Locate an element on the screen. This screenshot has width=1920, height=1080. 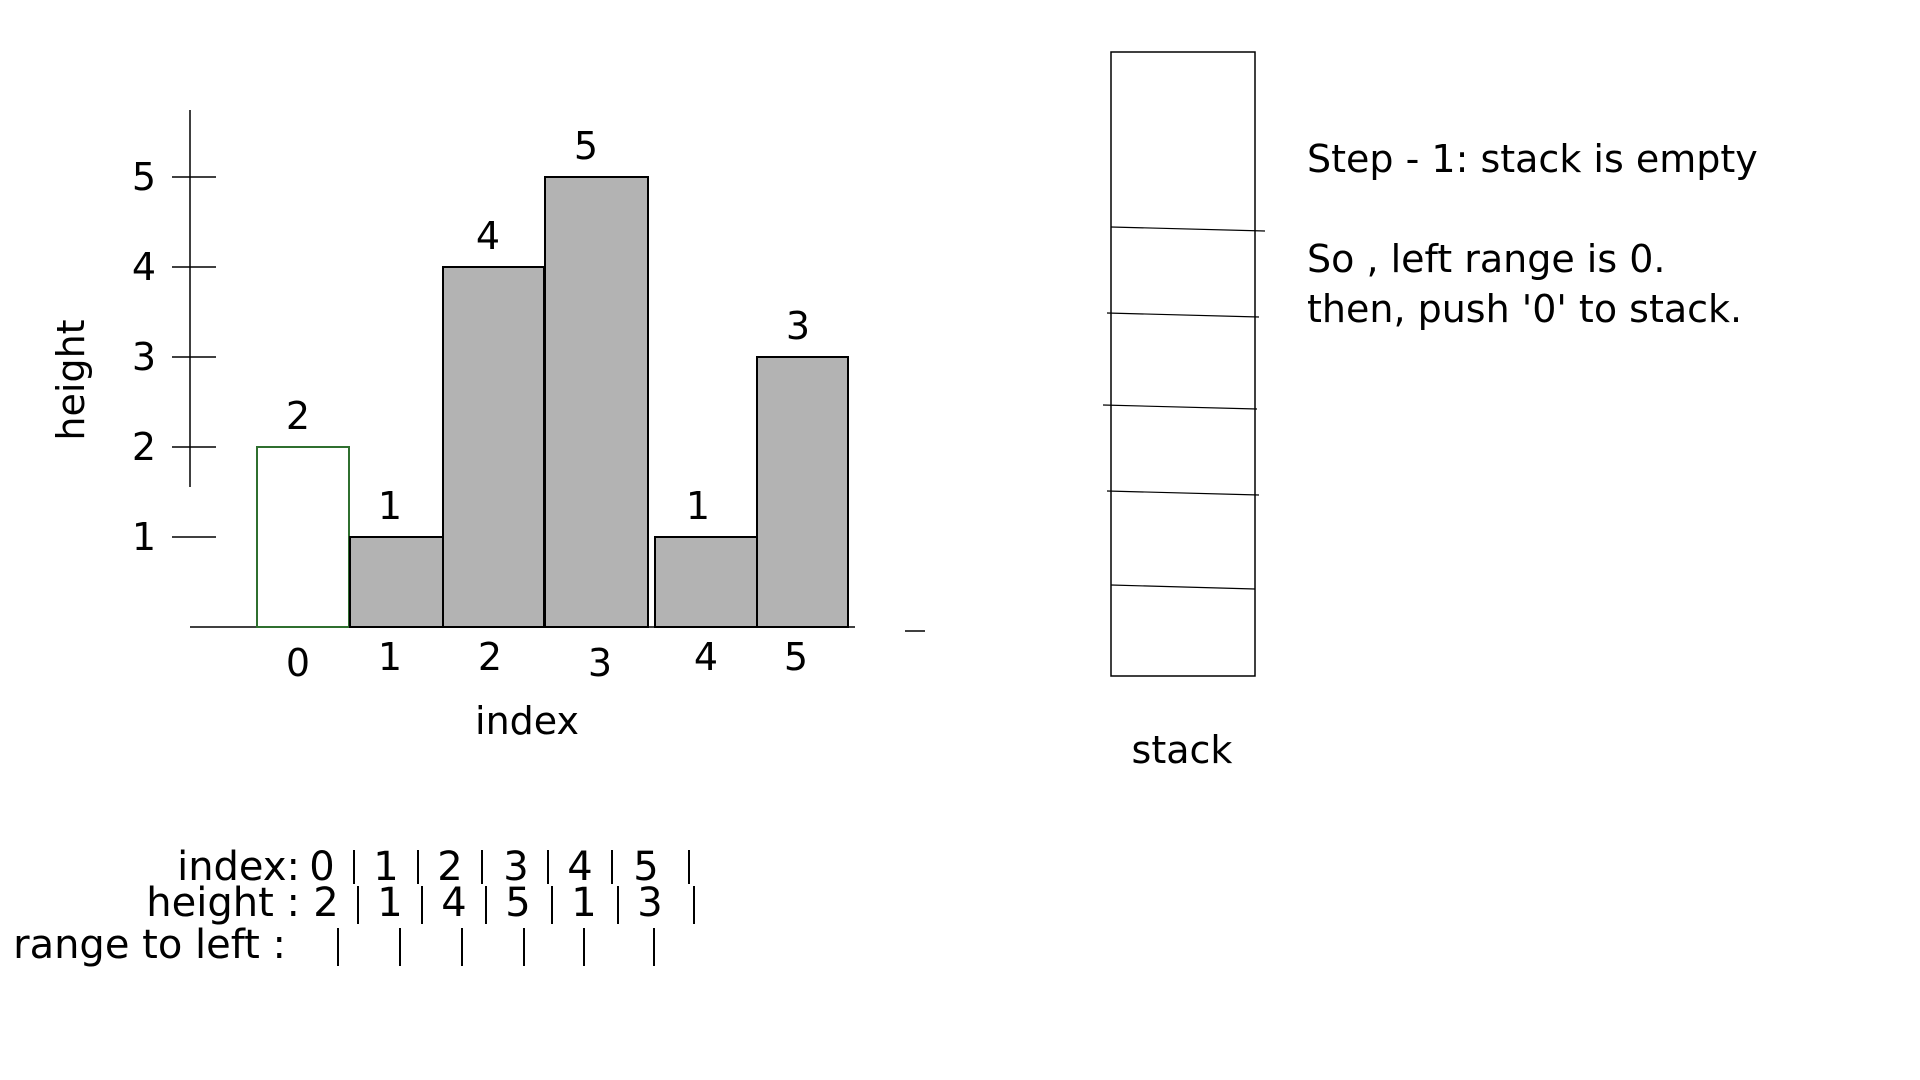
note-line-3: then, push '0' to stack. is located at coordinates (1524, 309).